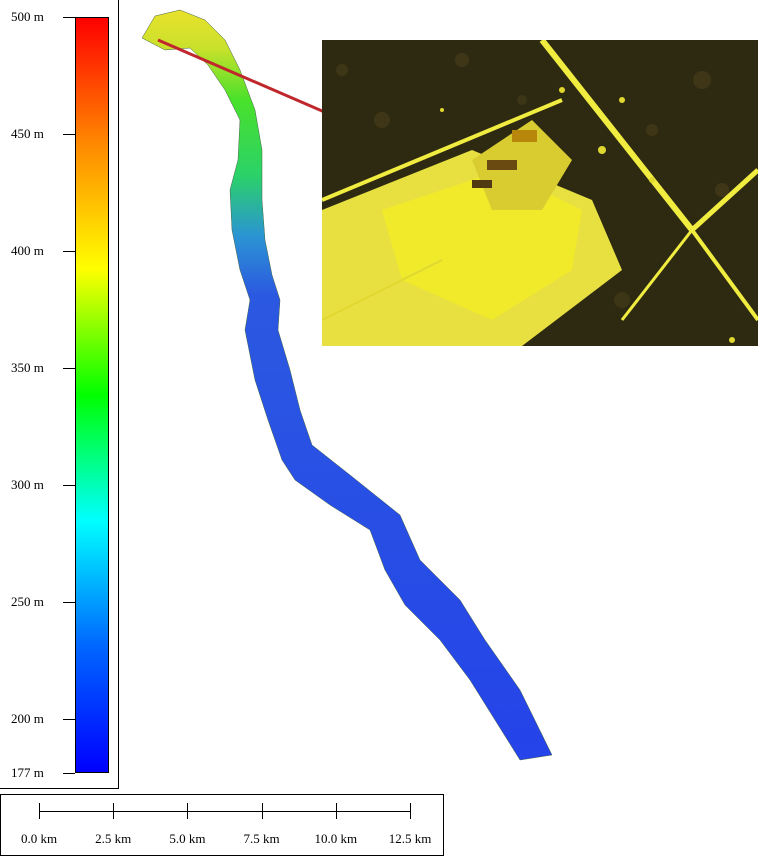 The width and height of the screenshot is (764, 858). Describe the element at coordinates (410, 838) in the screenshot. I see `scale-bar-label: 12.5 km` at that location.